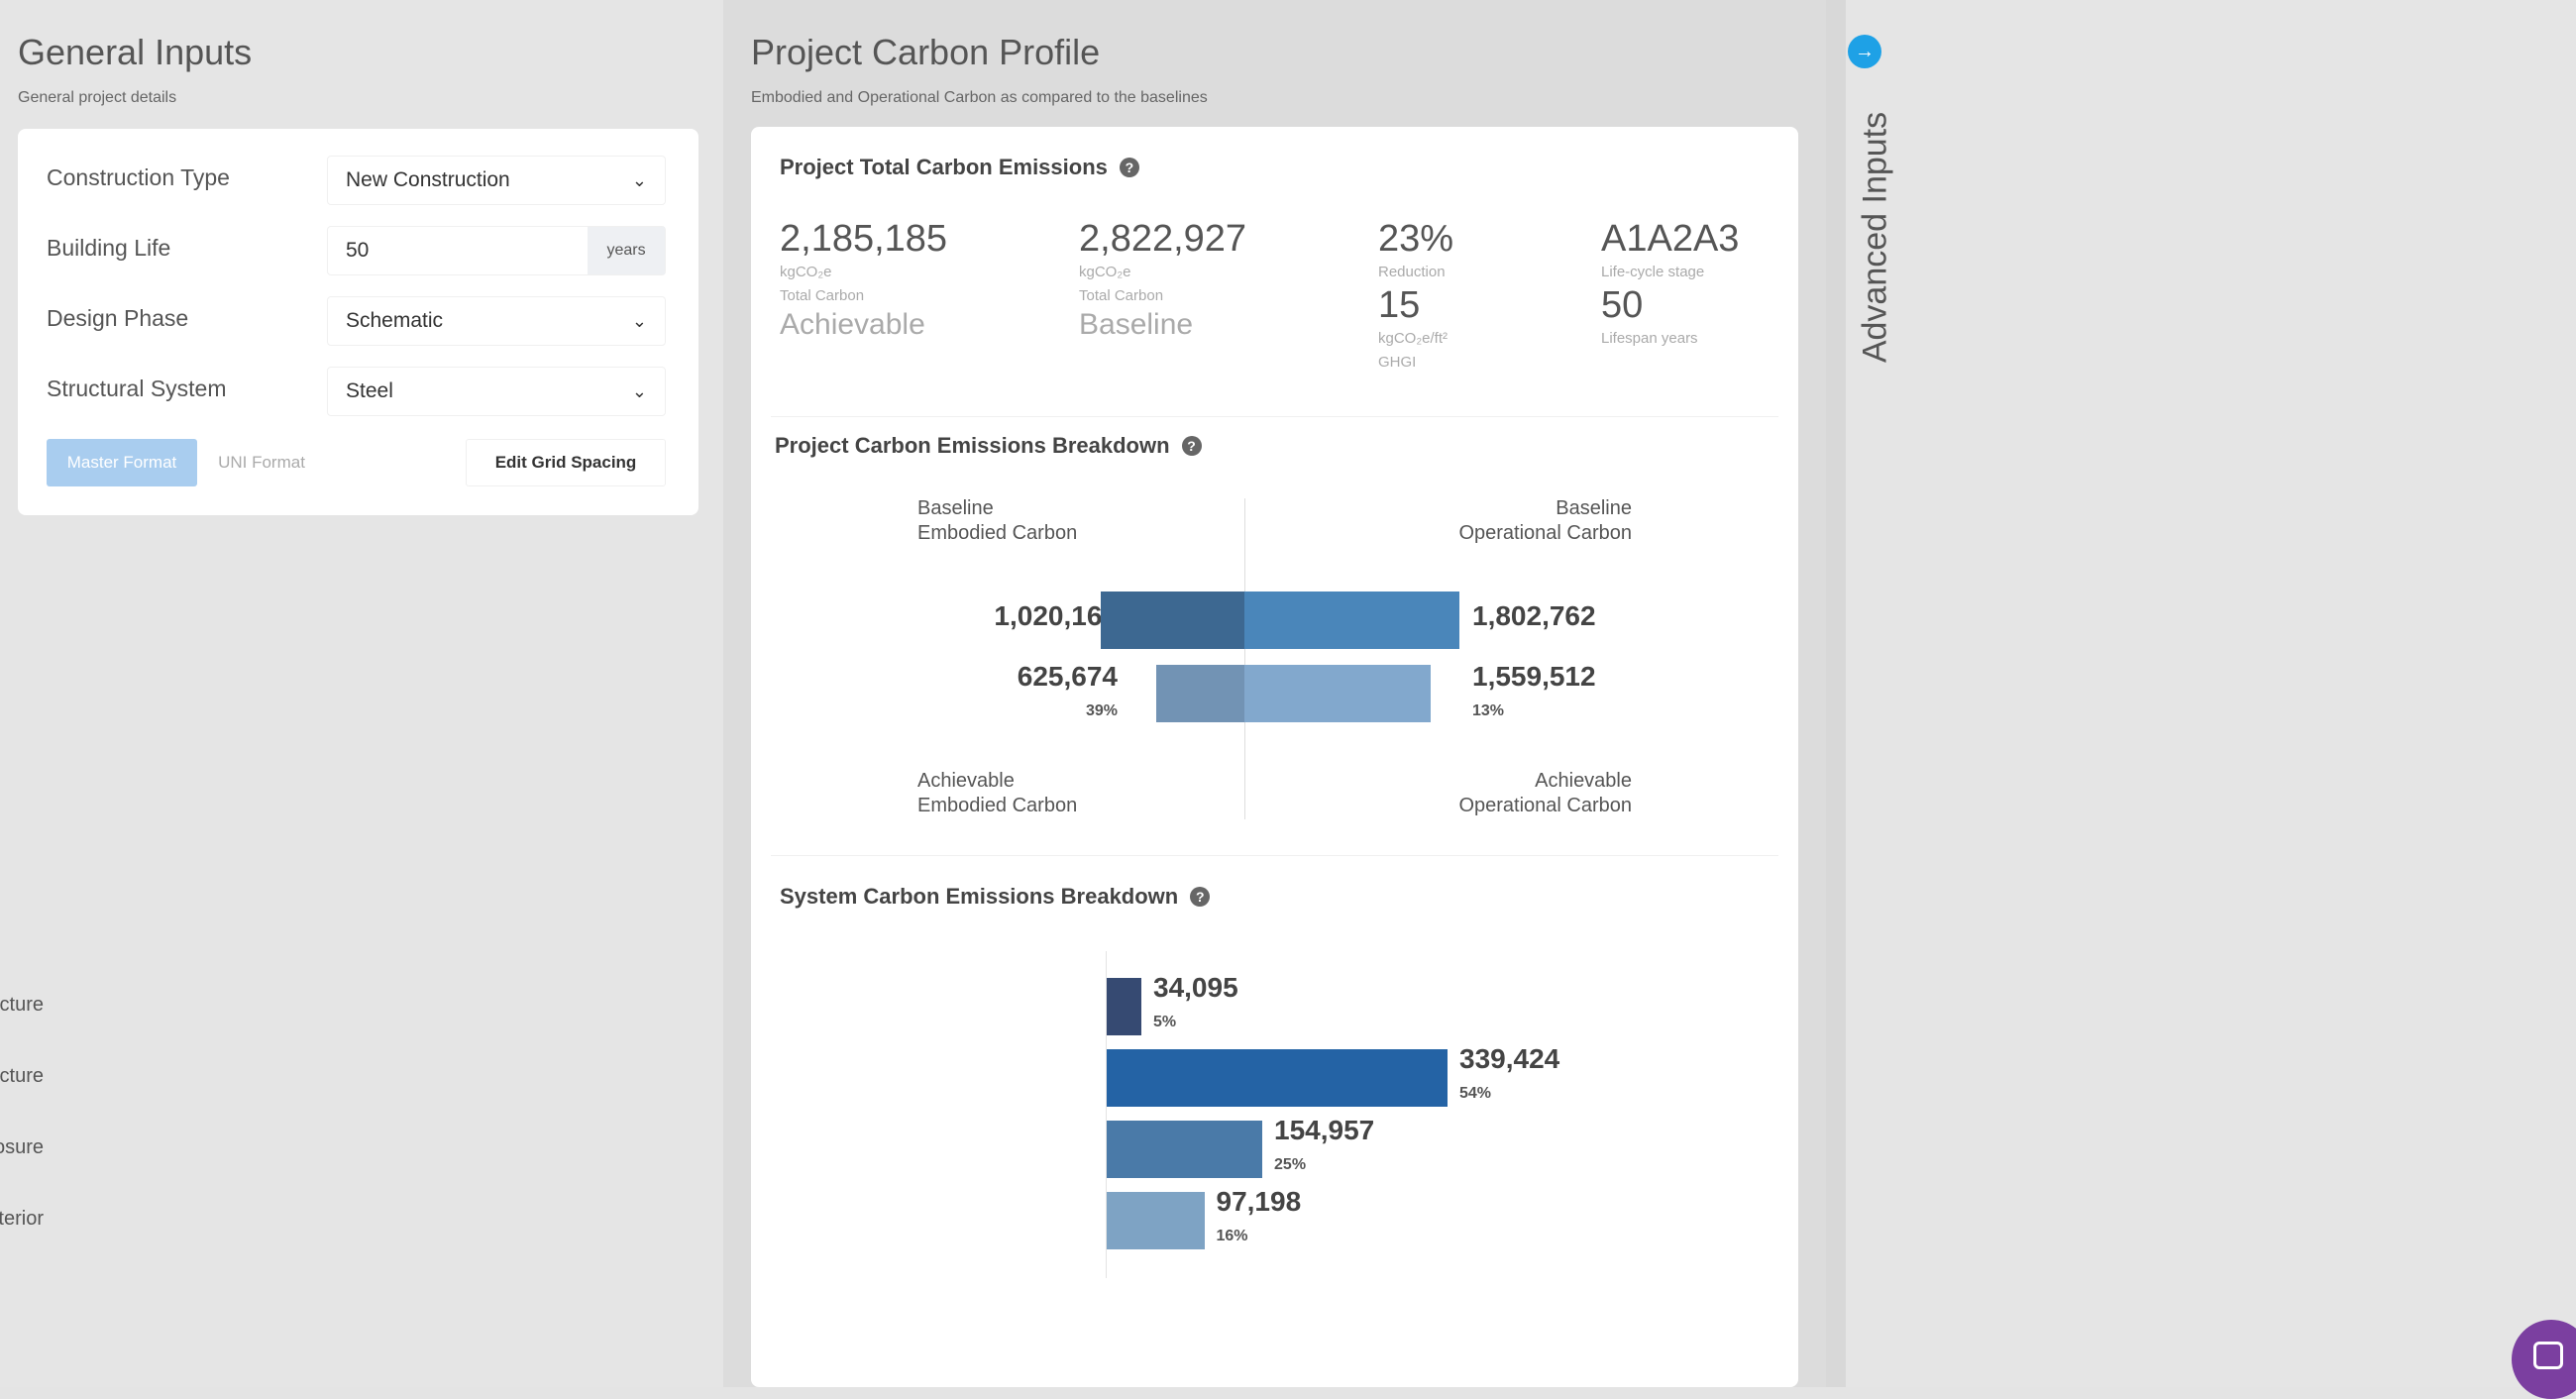 The image size is (2576, 1399). I want to click on ghgi-unit: kgCO₂e/ft², so click(1413, 338).